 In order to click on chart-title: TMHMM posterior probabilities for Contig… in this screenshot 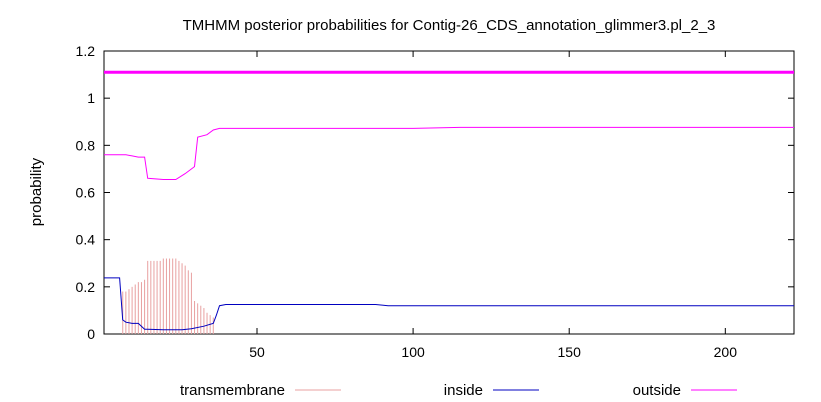, I will do `click(449, 25)`.